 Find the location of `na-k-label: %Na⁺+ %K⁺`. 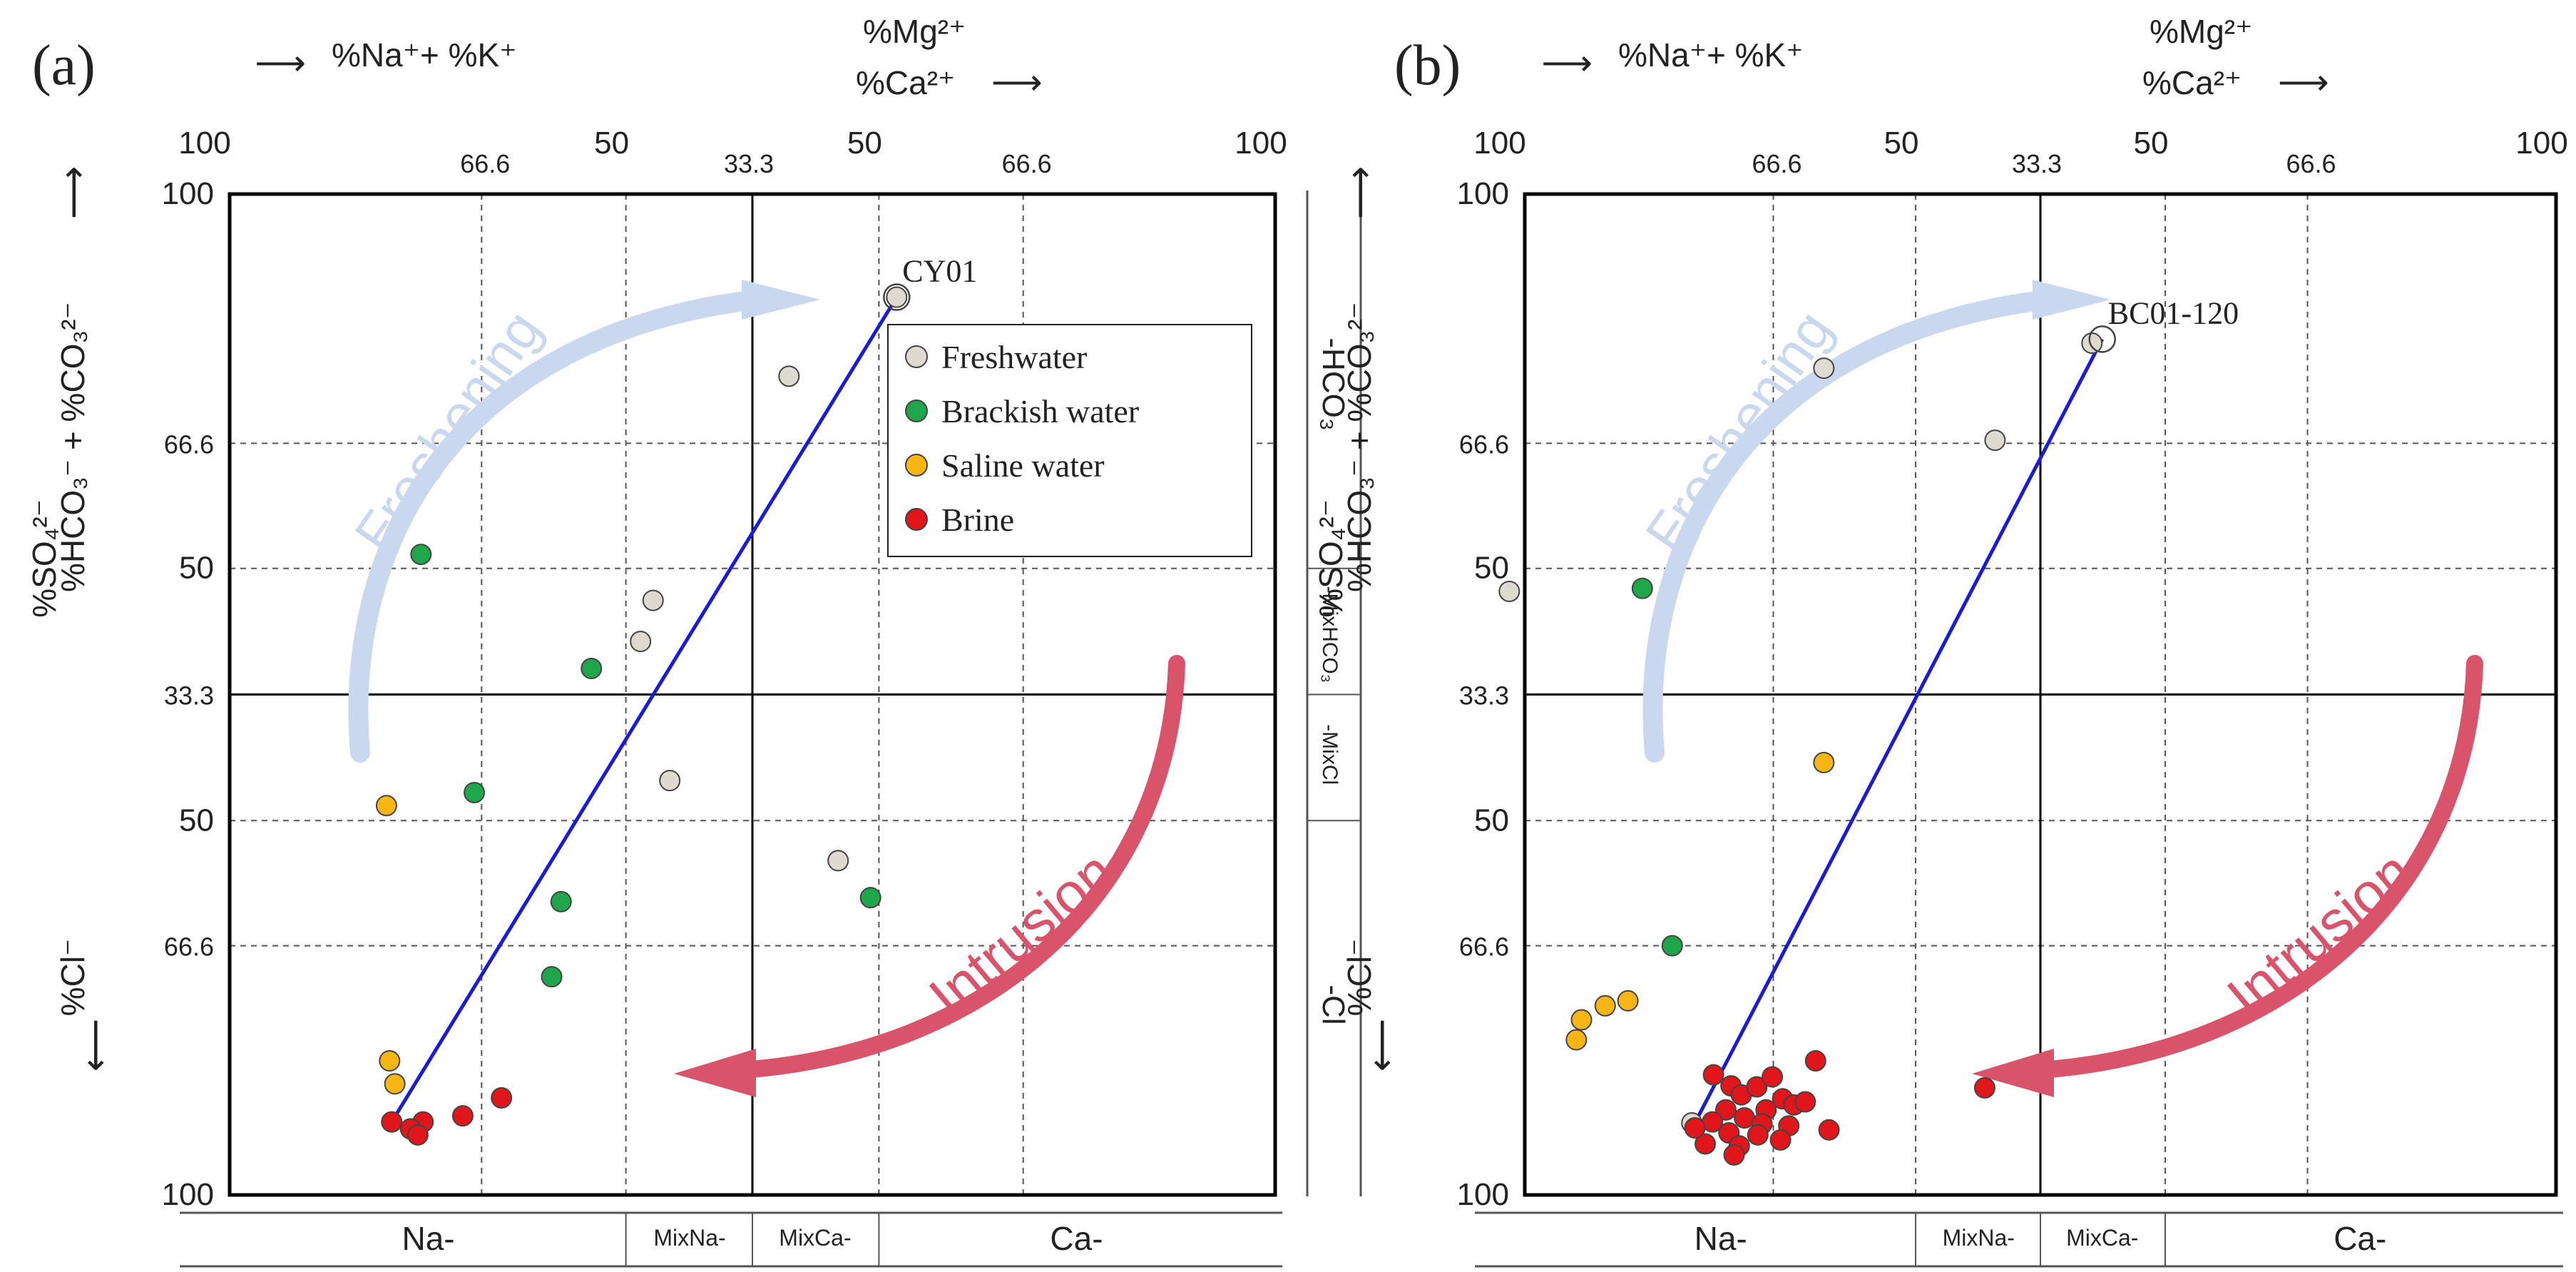

na-k-label: %Na⁺+ %K⁺ is located at coordinates (424, 54).